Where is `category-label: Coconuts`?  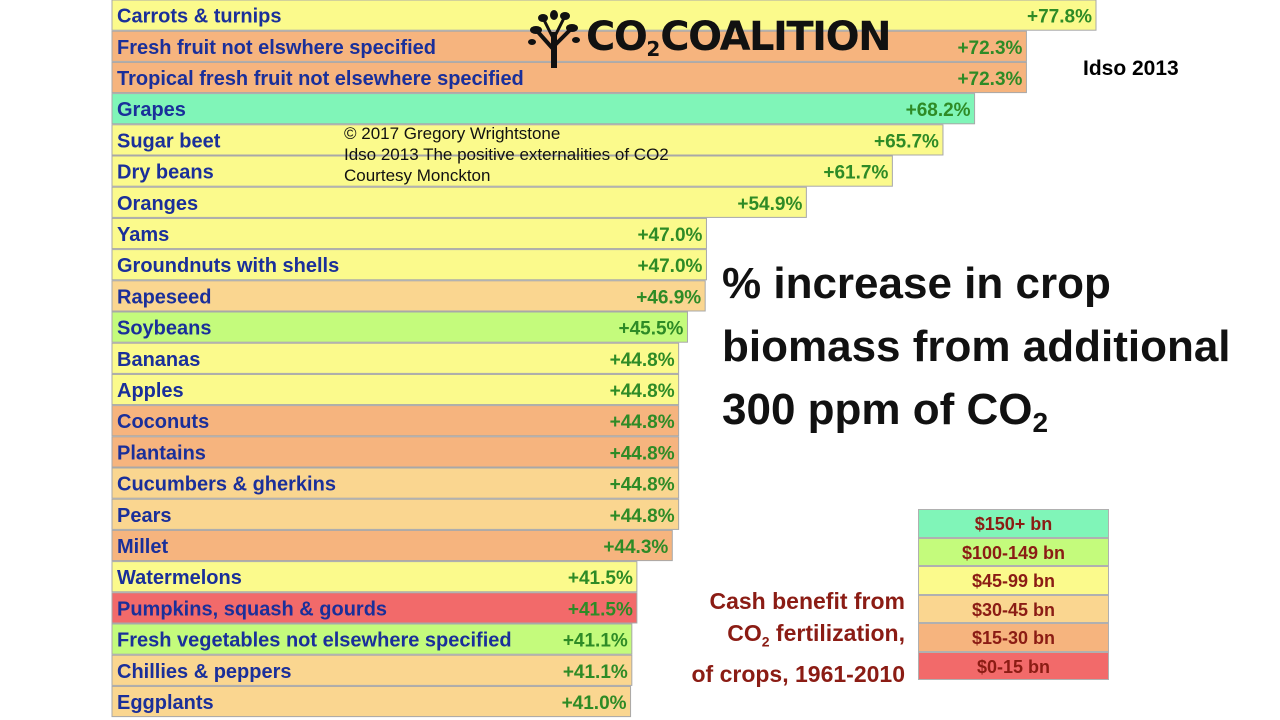 category-label: Coconuts is located at coordinates (163, 422).